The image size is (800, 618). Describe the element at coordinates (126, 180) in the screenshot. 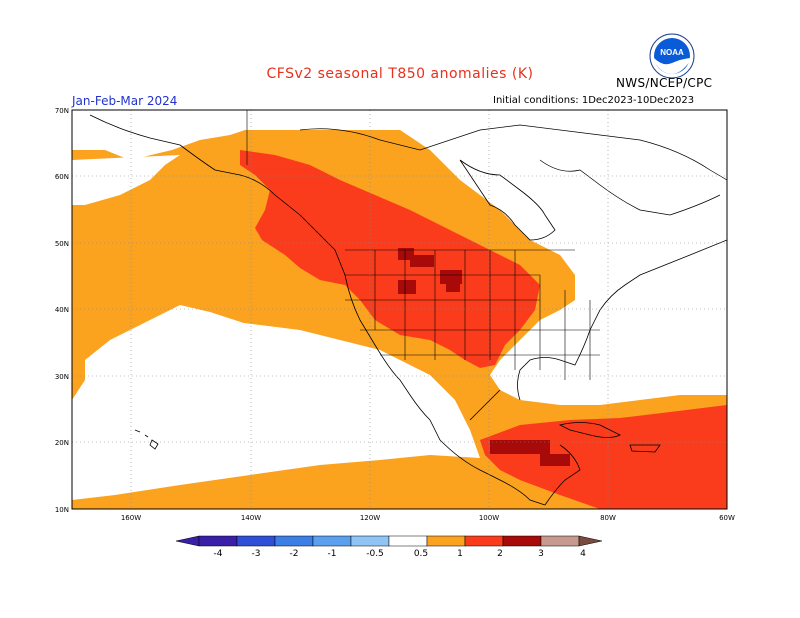

I see `neutral-region-northwest` at that location.